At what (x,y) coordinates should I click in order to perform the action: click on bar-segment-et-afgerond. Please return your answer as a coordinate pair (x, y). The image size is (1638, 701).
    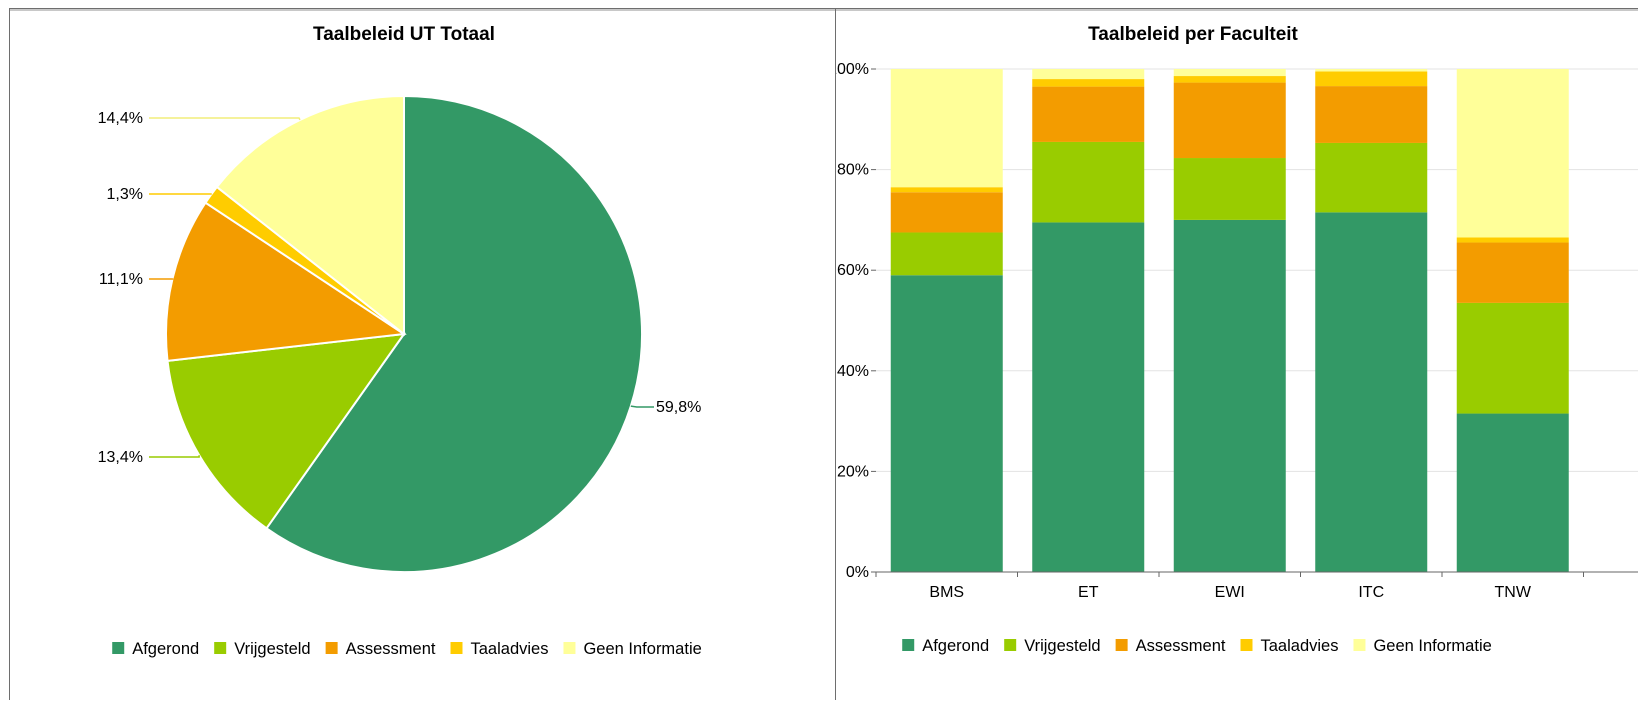
    Looking at the image, I should click on (1088, 397).